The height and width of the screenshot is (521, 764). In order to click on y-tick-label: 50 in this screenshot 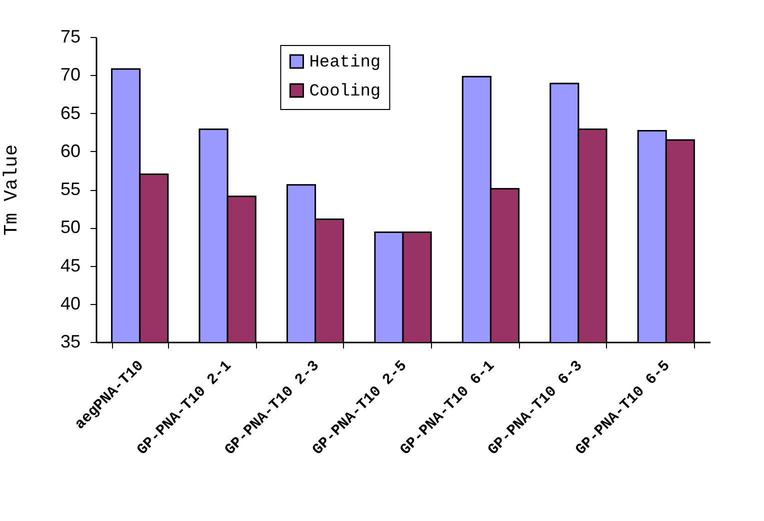, I will do `click(70, 227)`.